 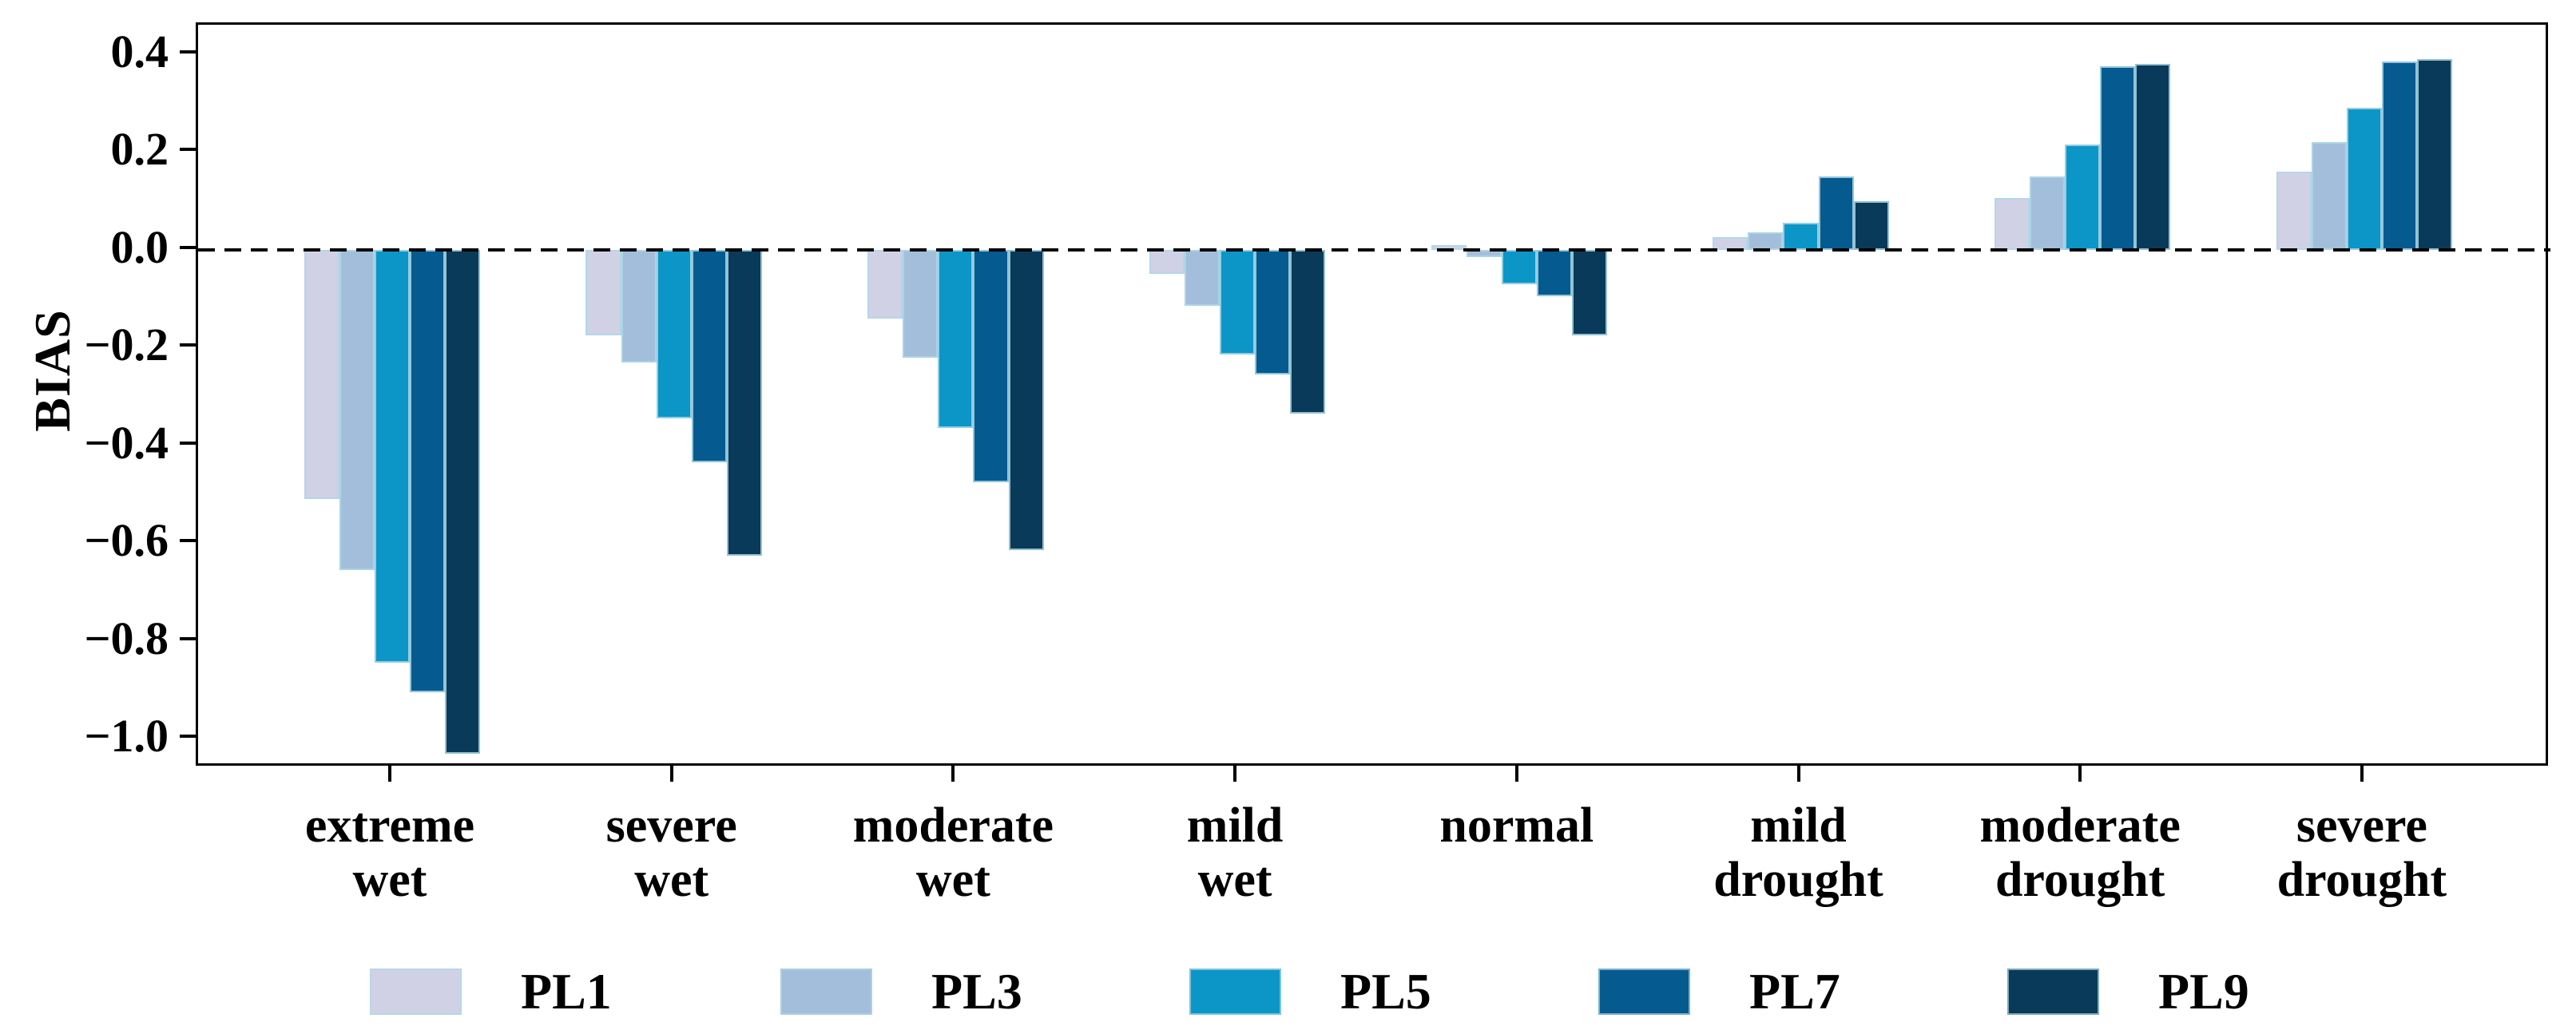 I want to click on bar-pl3-extreme-wet, so click(x=357, y=409).